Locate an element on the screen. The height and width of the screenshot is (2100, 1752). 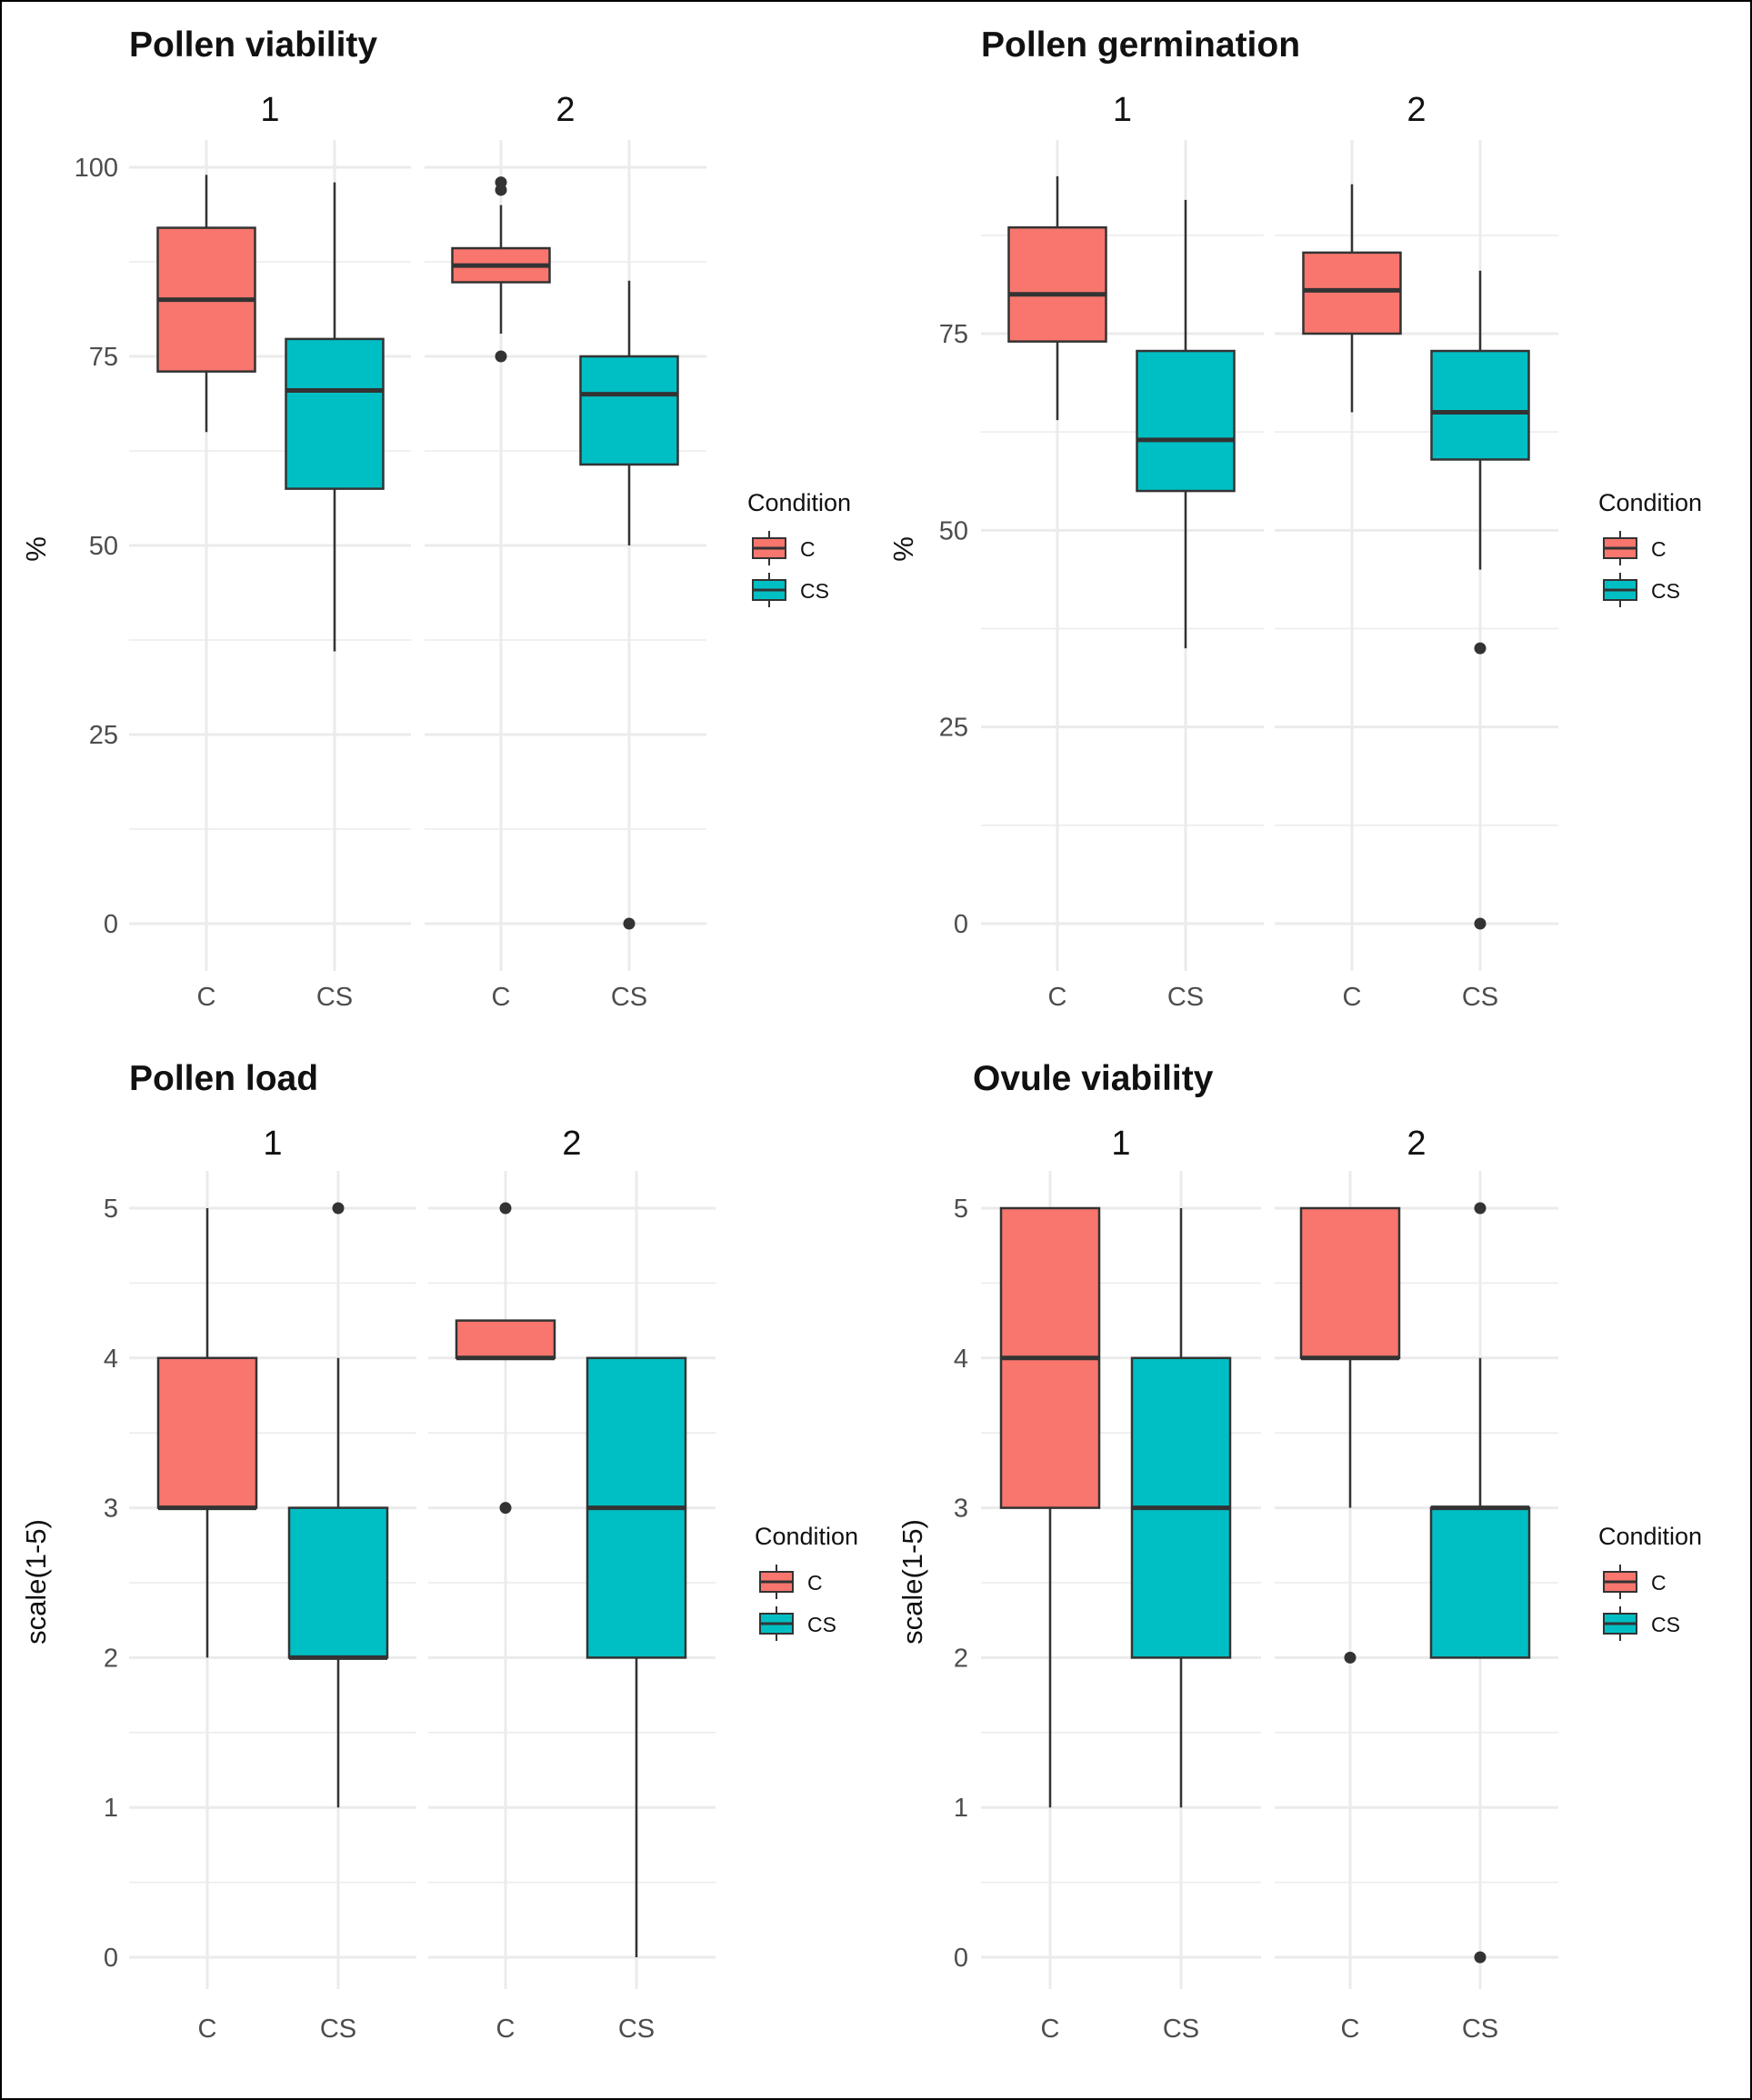
panel-title: Pollen load is located at coordinates (223, 1078).